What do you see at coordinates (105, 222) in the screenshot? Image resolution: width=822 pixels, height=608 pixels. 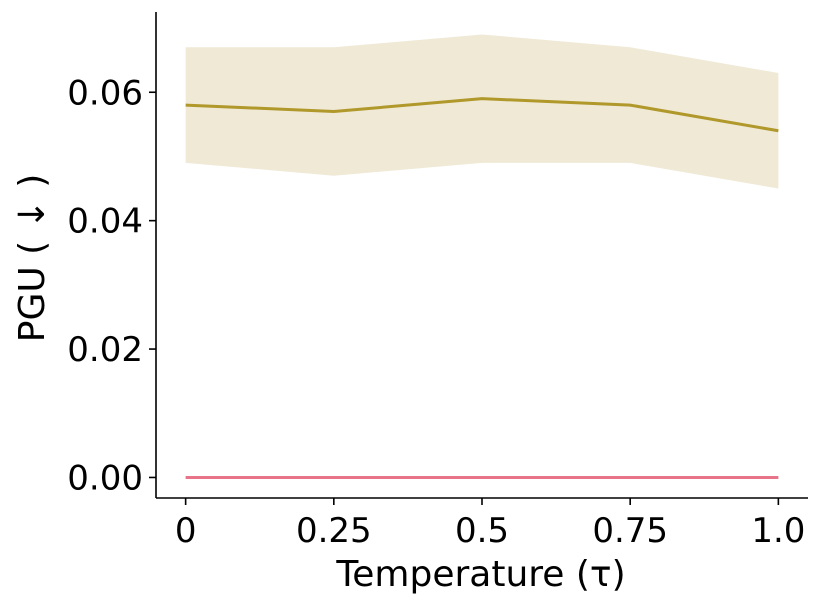 I see `y-tick-label: 0.04` at bounding box center [105, 222].